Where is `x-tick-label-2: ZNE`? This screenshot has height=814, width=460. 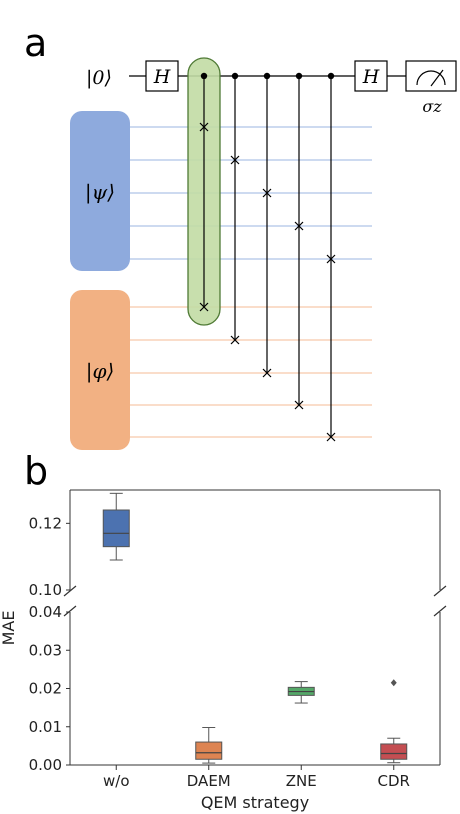 x-tick-label-2: ZNE is located at coordinates (301, 781).